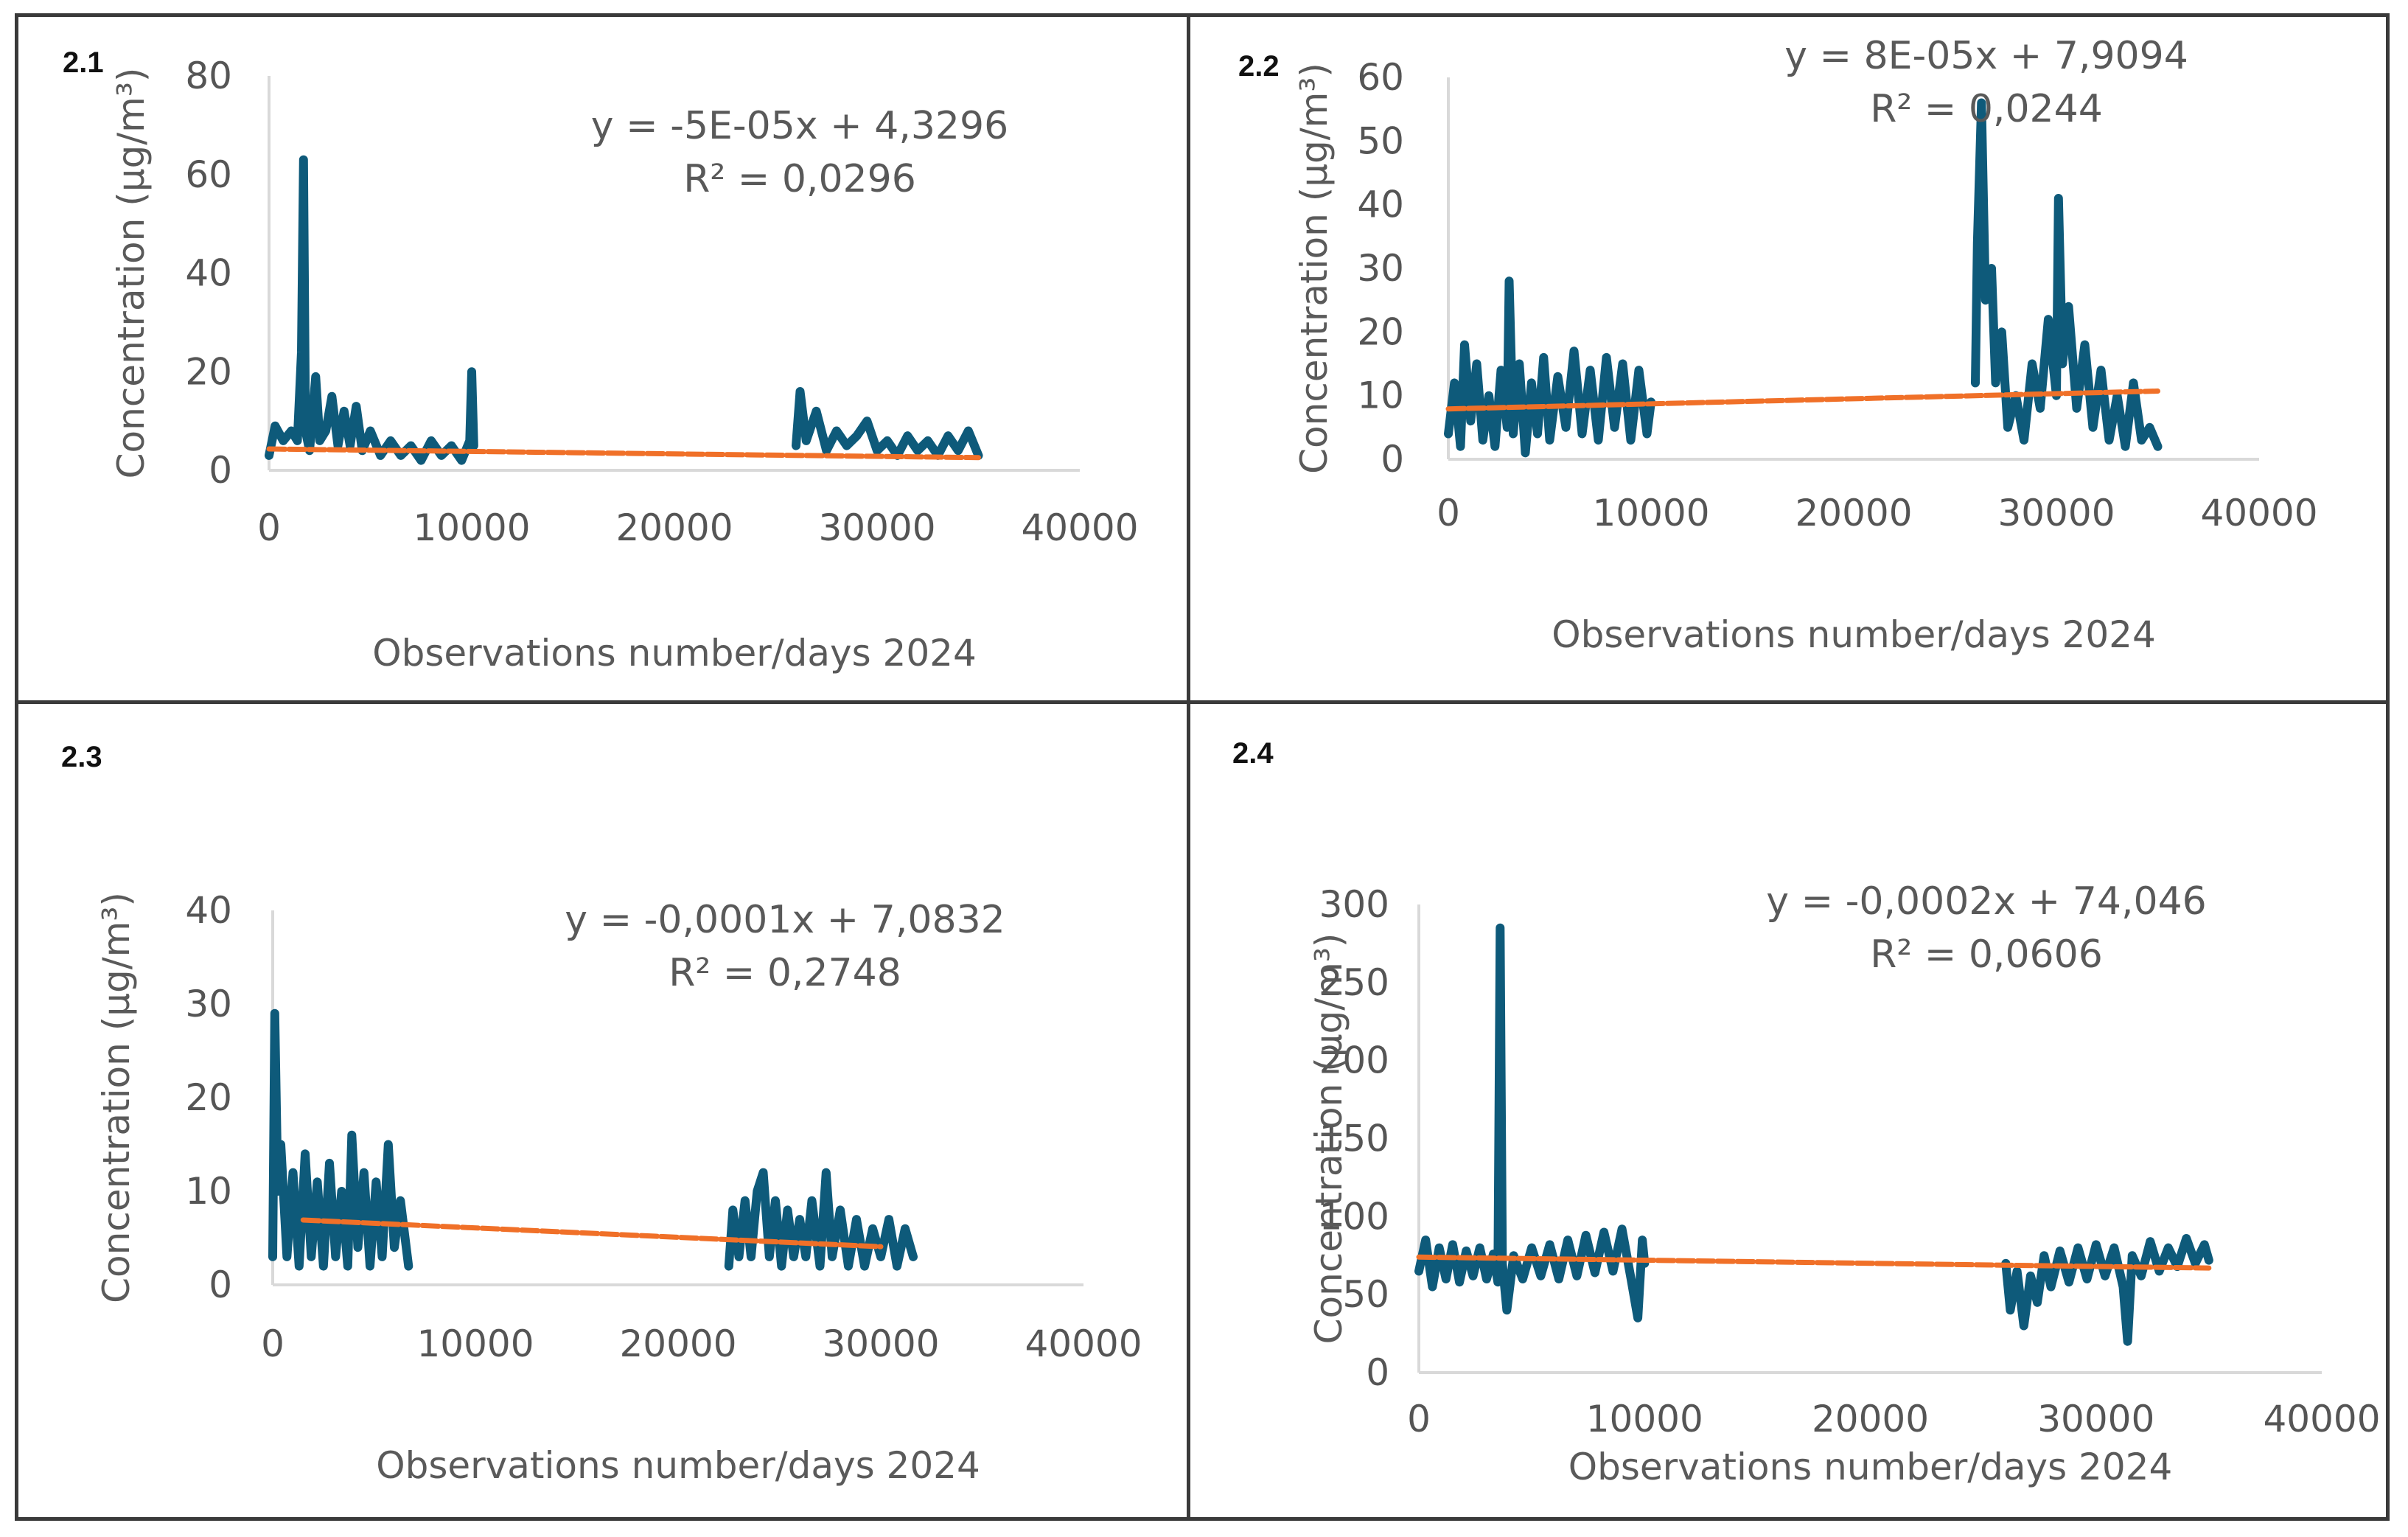 The image size is (2408, 1537). Describe the element at coordinates (81, 757) in the screenshot. I see `panel-label: 2.3` at that location.